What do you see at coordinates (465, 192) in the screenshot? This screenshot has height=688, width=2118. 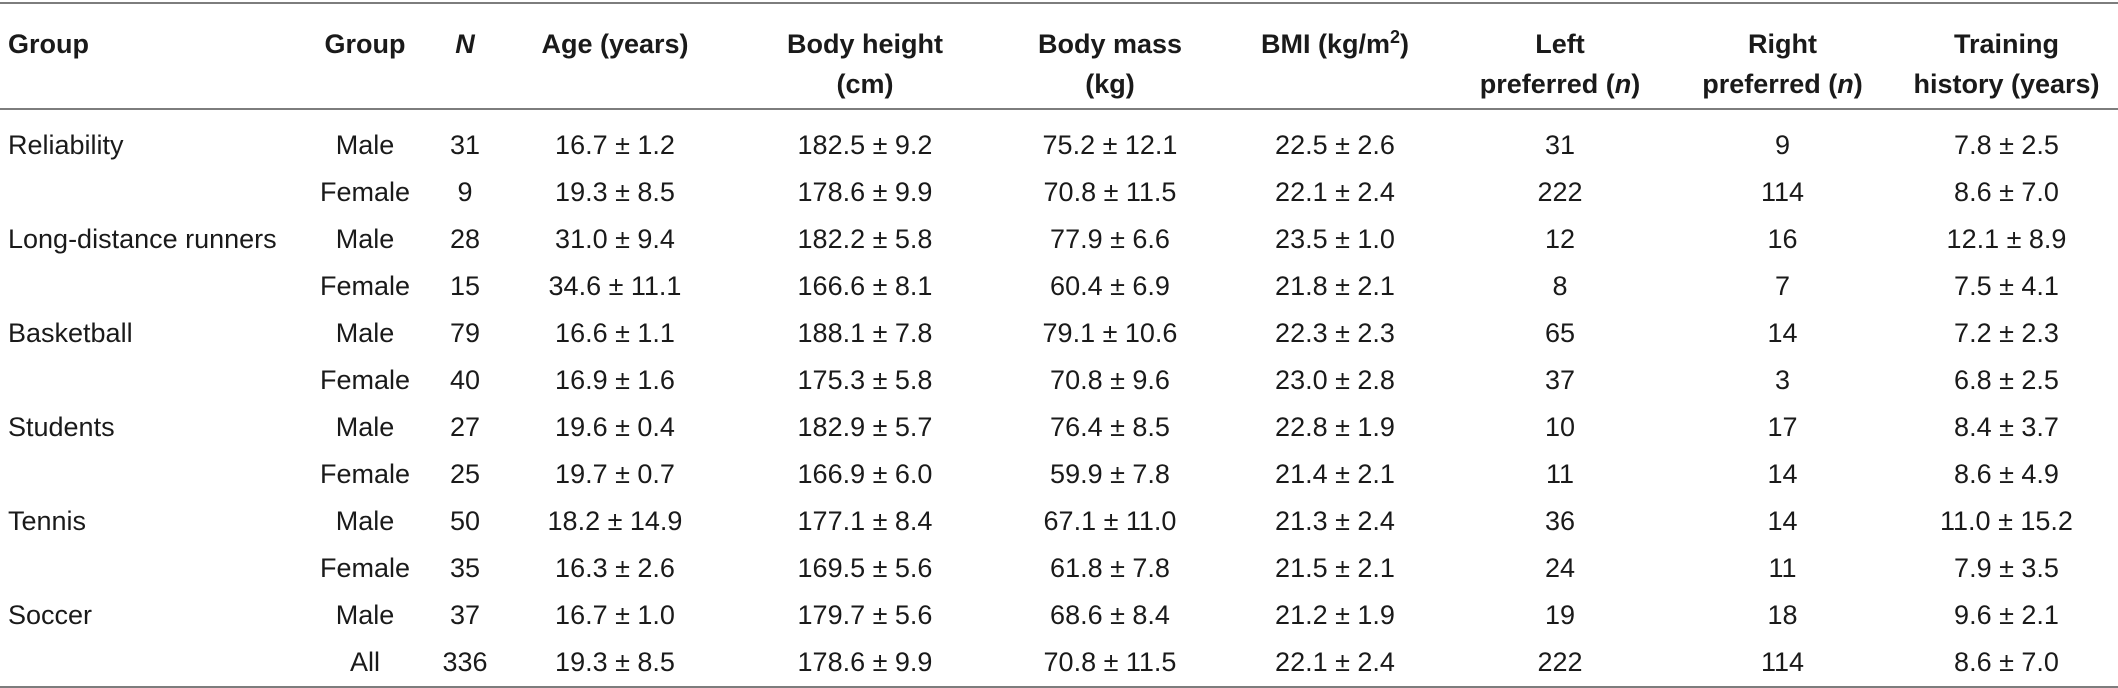 I see `cell-n: 9` at bounding box center [465, 192].